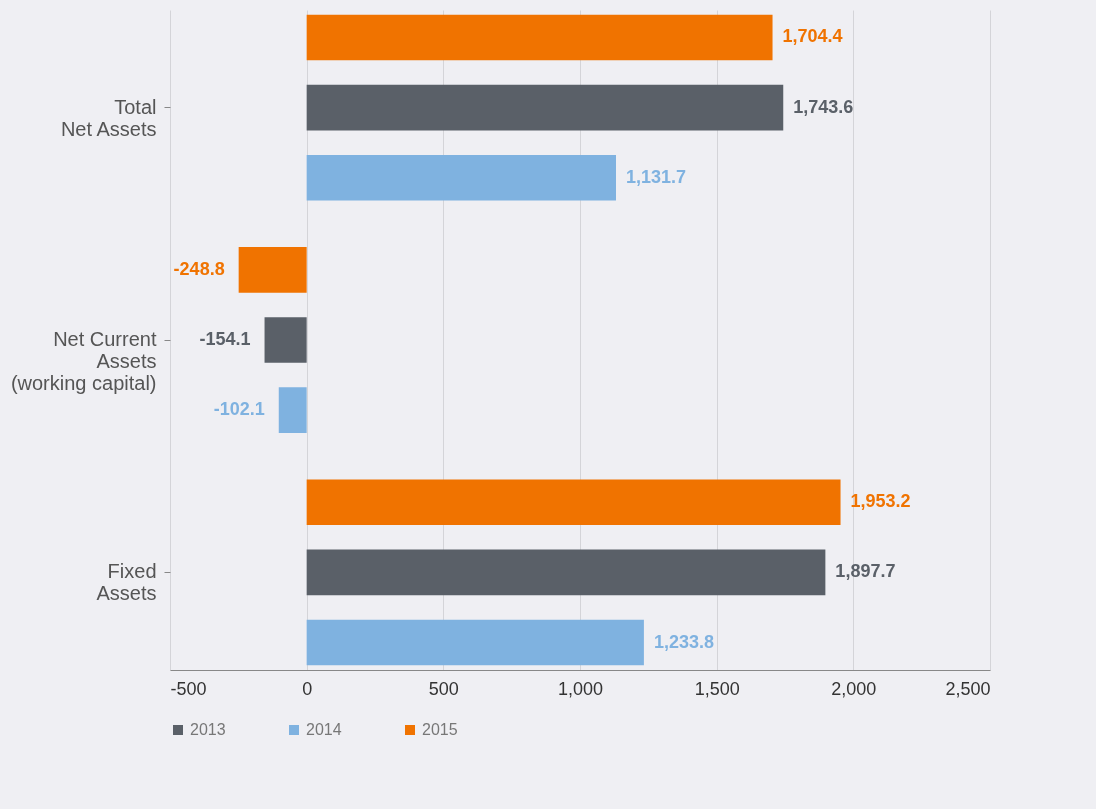 Image resolution: width=1096 pixels, height=809 pixels. Describe the element at coordinates (580, 688) in the screenshot. I see `x-tick-label: 1,000` at that location.